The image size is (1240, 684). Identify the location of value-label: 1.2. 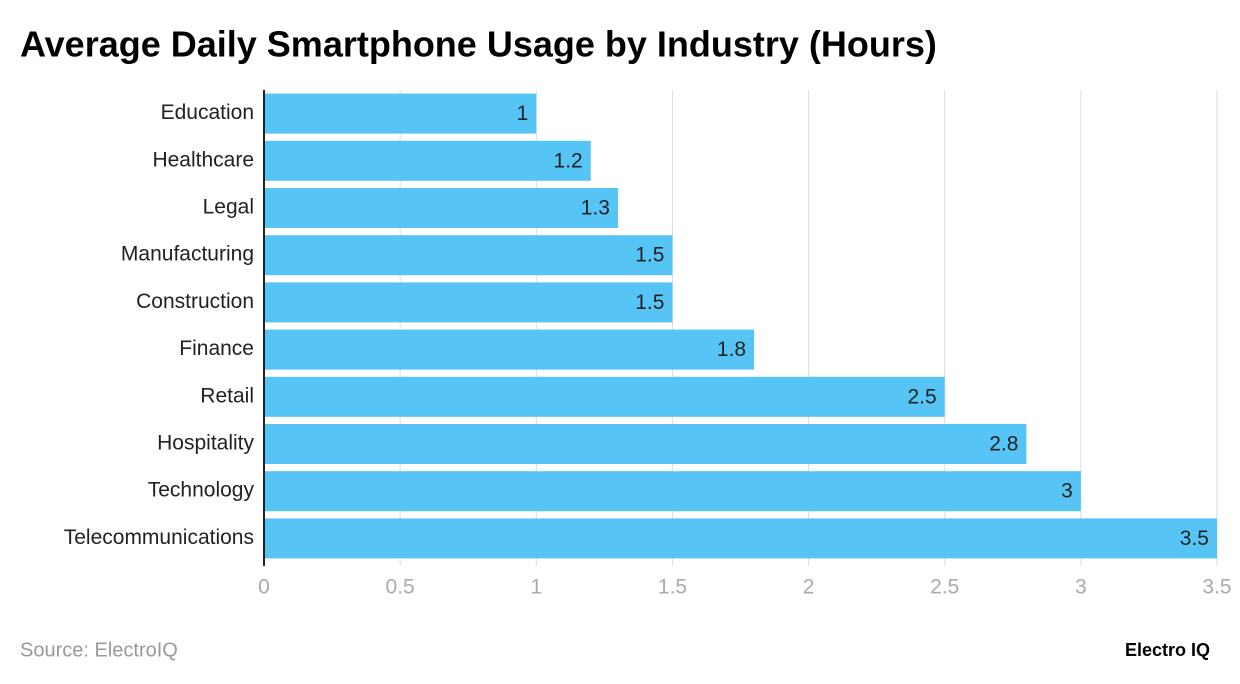
(568, 160).